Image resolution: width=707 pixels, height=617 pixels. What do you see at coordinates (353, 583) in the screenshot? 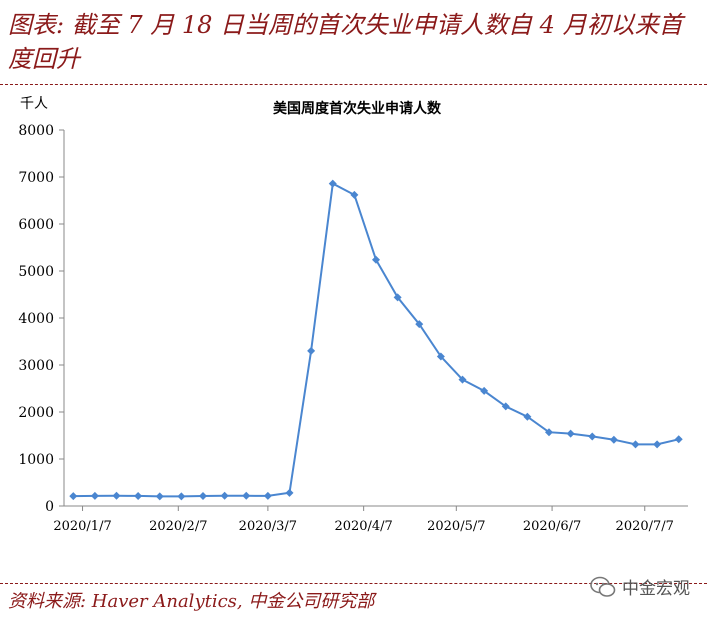
I see `footer-divider` at bounding box center [353, 583].